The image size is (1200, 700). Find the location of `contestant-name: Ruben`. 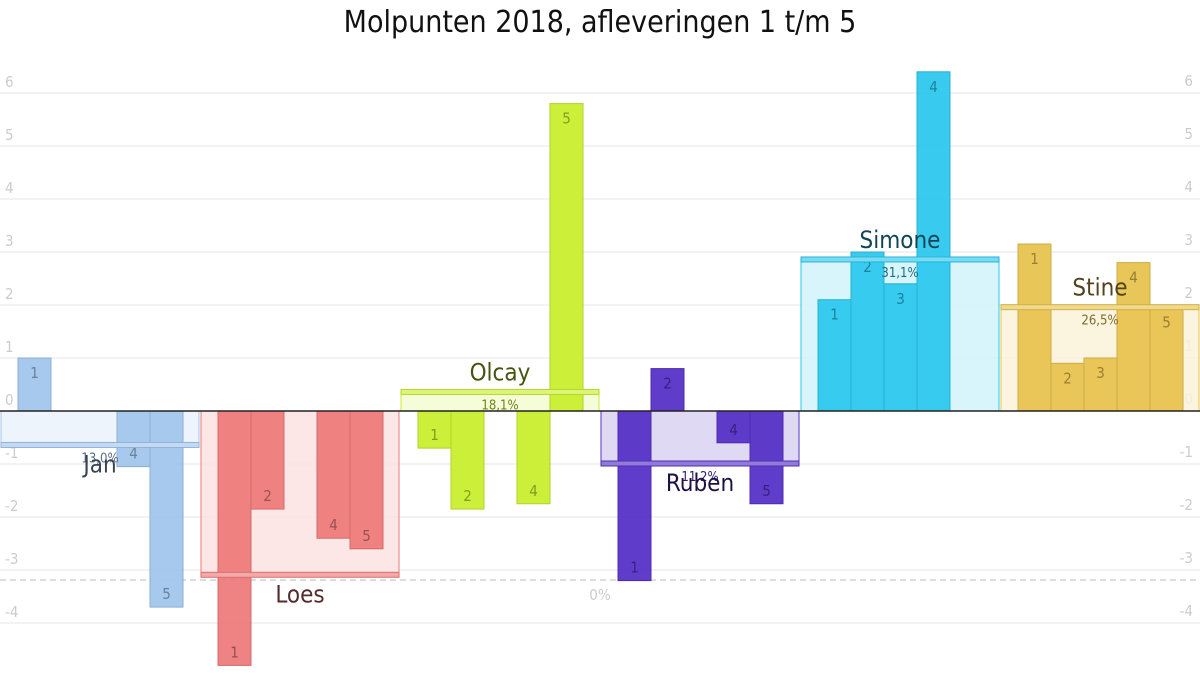

contestant-name: Ruben is located at coordinates (700, 483).